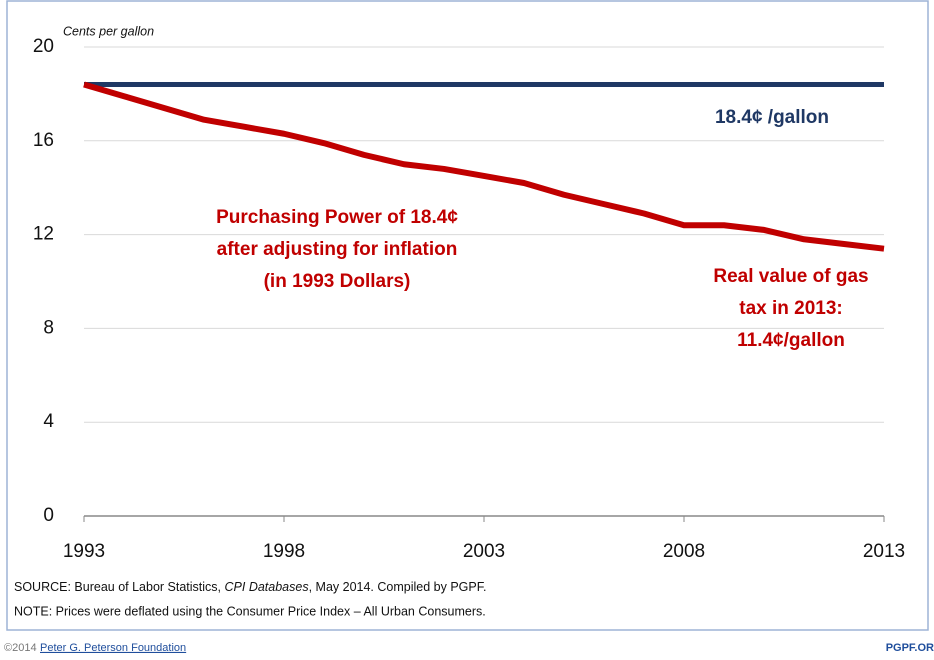  I want to click on annotation: tax in 2013:, so click(791, 308).